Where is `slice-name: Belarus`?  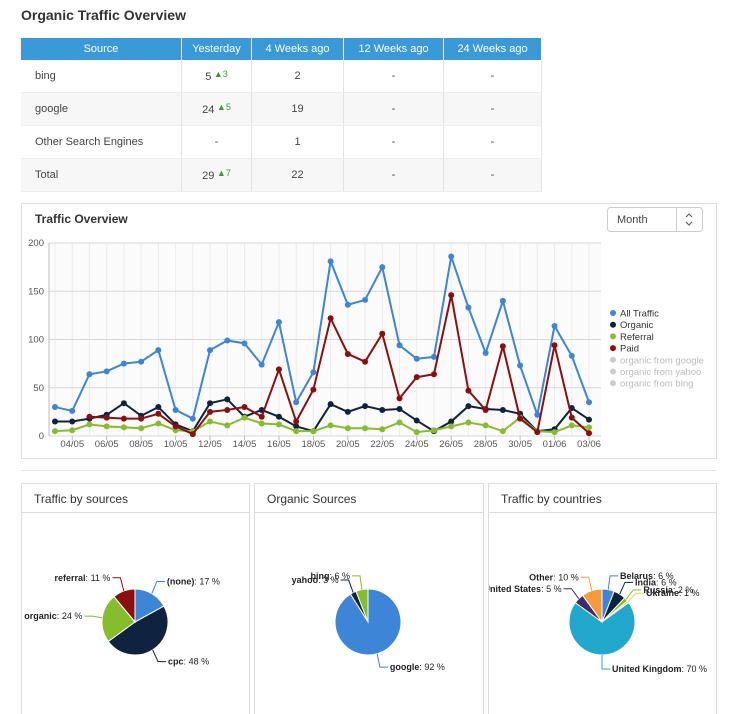
slice-name: Belarus is located at coordinates (636, 576).